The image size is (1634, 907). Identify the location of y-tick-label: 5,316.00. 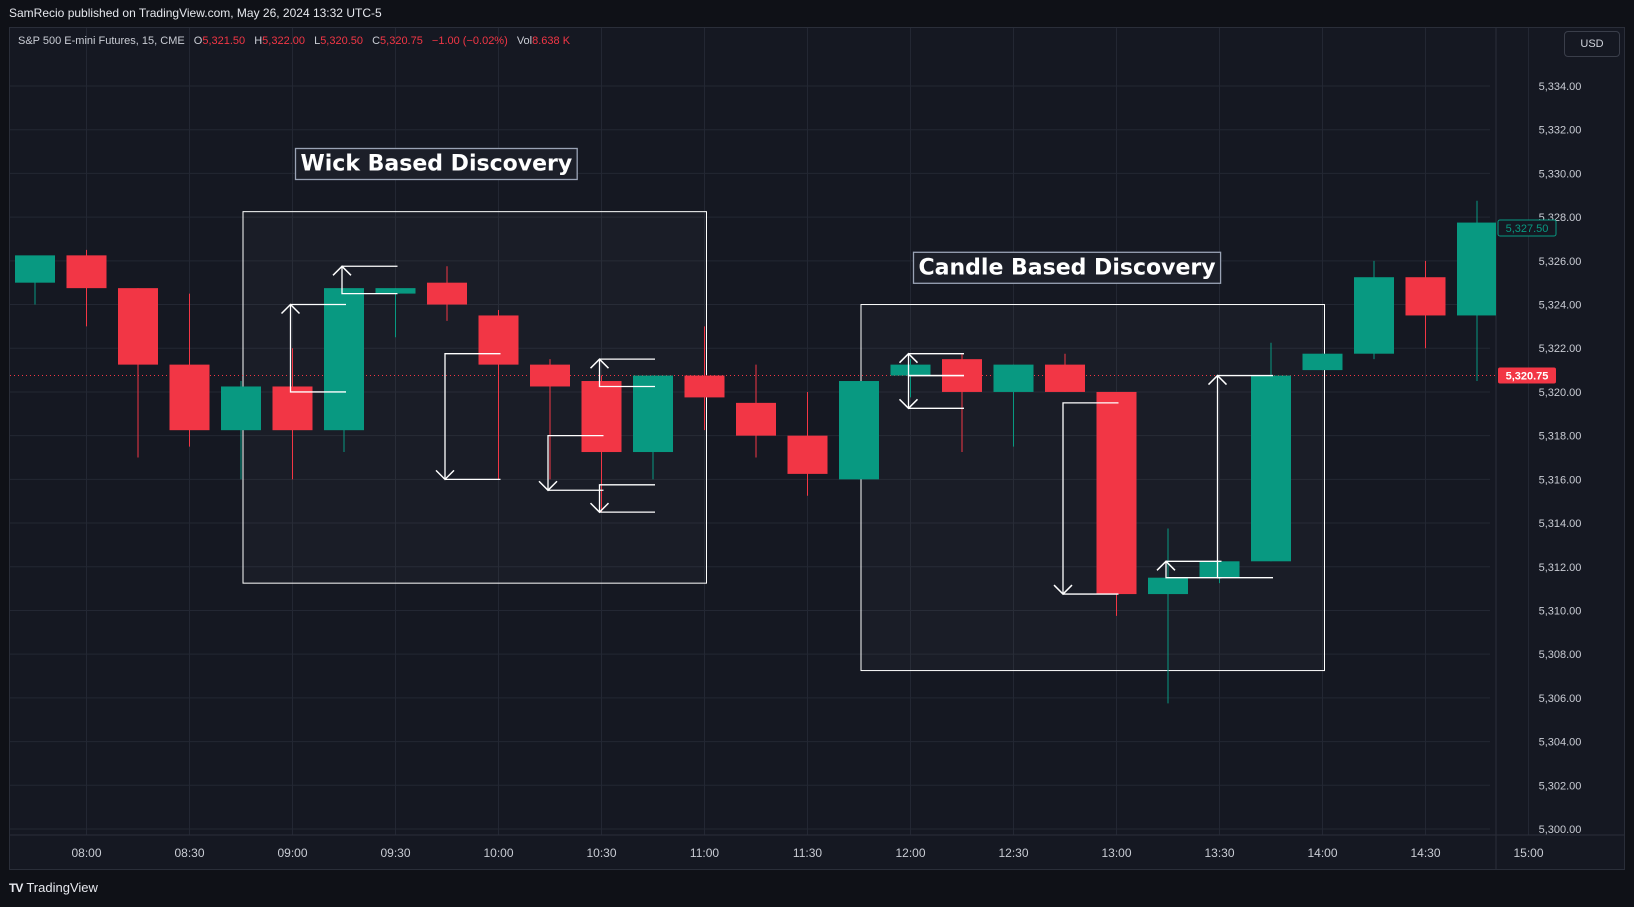
(1560, 480).